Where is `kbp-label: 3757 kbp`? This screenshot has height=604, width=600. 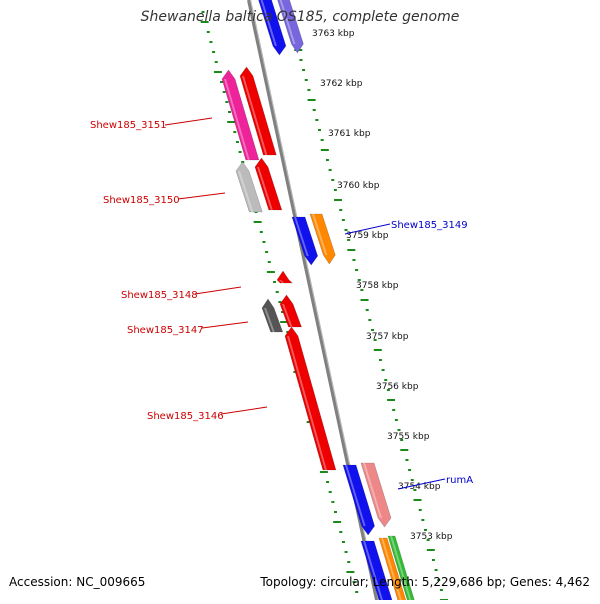 kbp-label: 3757 kbp is located at coordinates (387, 337).